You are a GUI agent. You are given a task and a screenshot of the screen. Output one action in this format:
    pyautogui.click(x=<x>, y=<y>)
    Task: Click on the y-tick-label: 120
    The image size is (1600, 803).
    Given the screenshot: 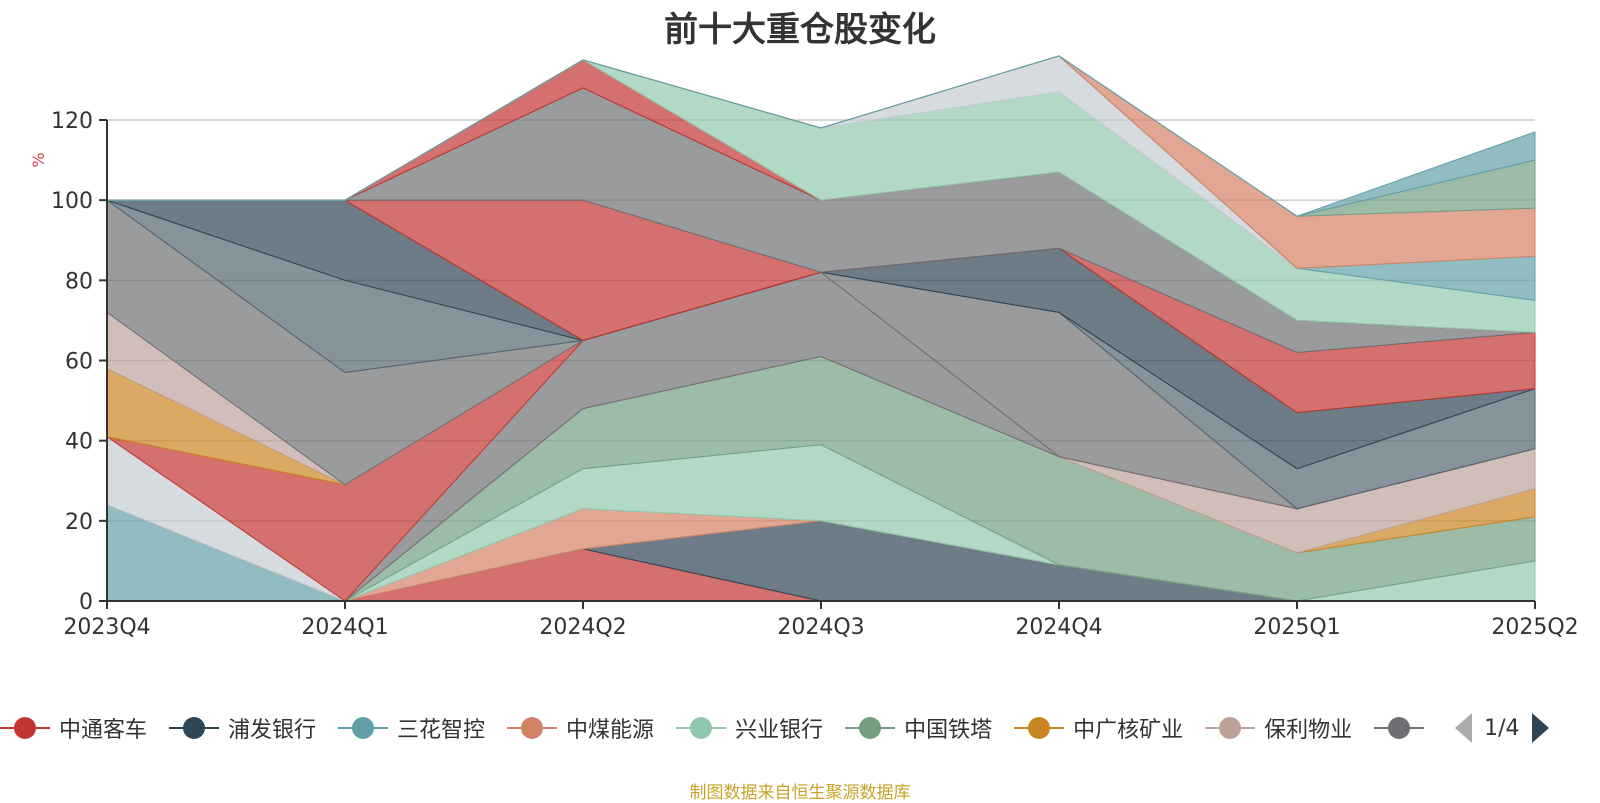 What is the action you would take?
    pyautogui.click(x=72, y=121)
    